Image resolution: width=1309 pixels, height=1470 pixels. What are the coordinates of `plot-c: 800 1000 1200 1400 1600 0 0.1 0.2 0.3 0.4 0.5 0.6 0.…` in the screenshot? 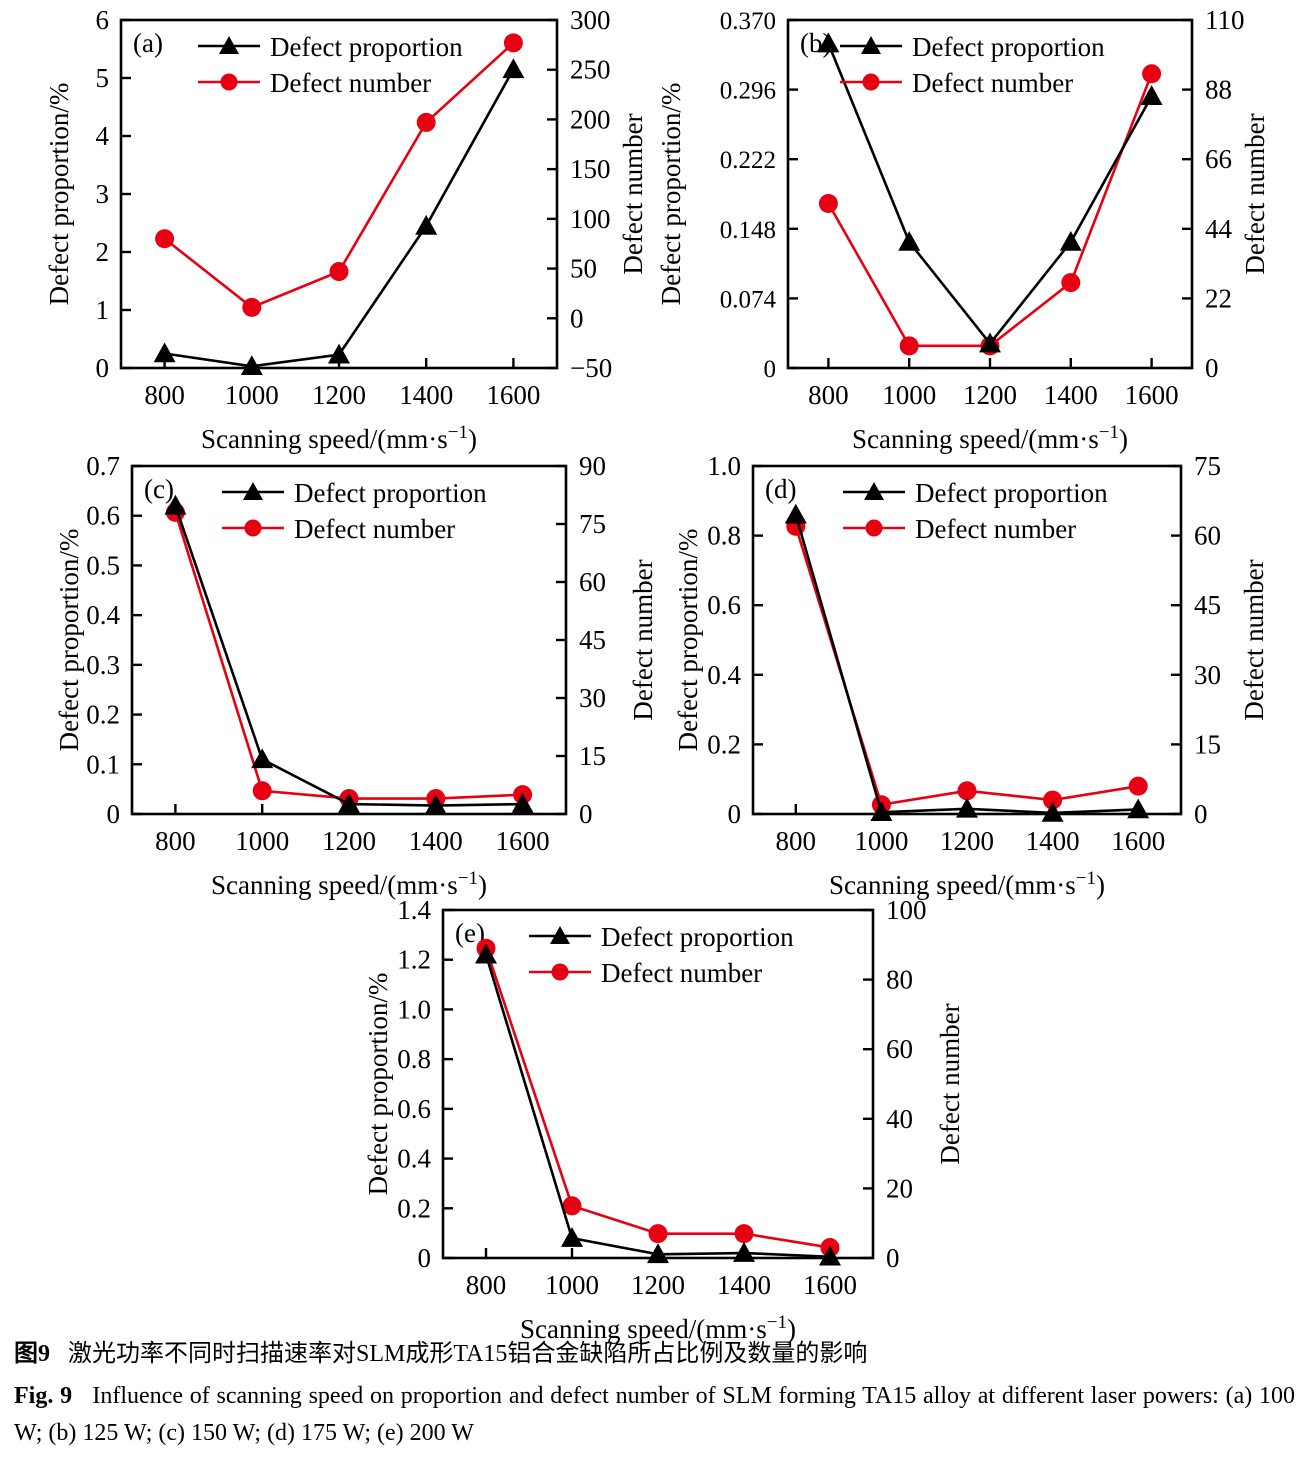 It's located at (356, 675).